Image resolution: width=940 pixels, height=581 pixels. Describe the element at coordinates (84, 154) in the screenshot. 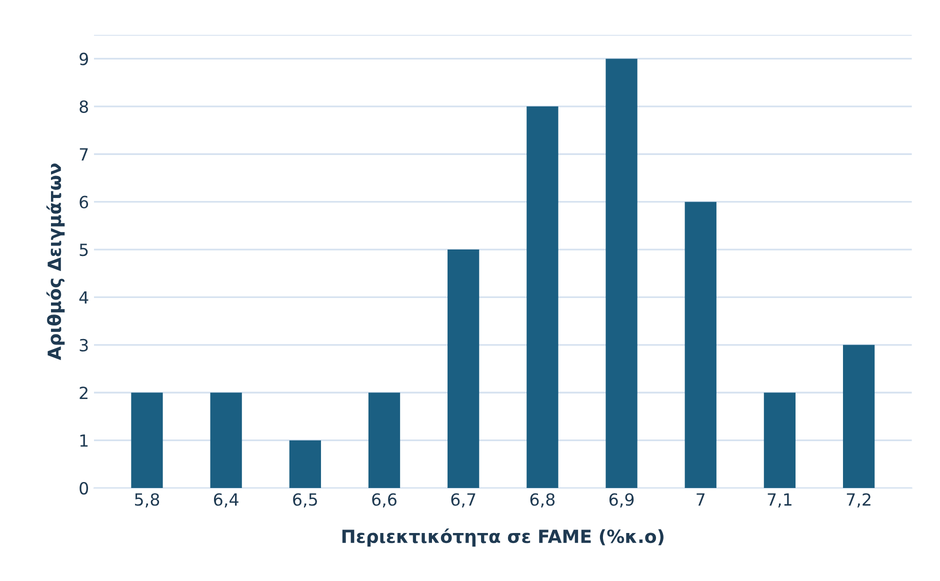

I see `y-tick-label: 7` at that location.